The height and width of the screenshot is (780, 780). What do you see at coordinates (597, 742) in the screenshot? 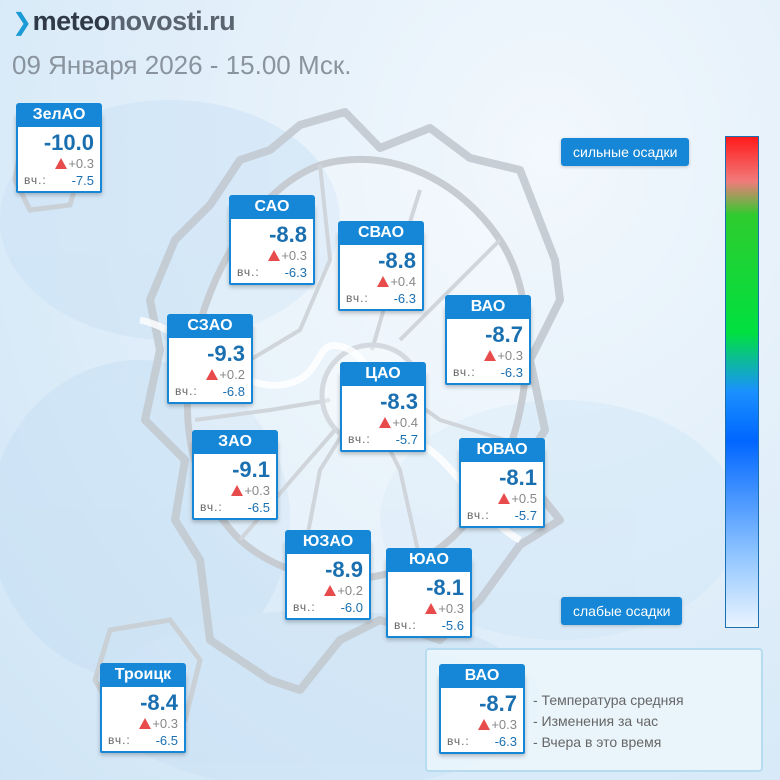
I see `legend-item-yesterday: - Вчера в это время` at bounding box center [597, 742].